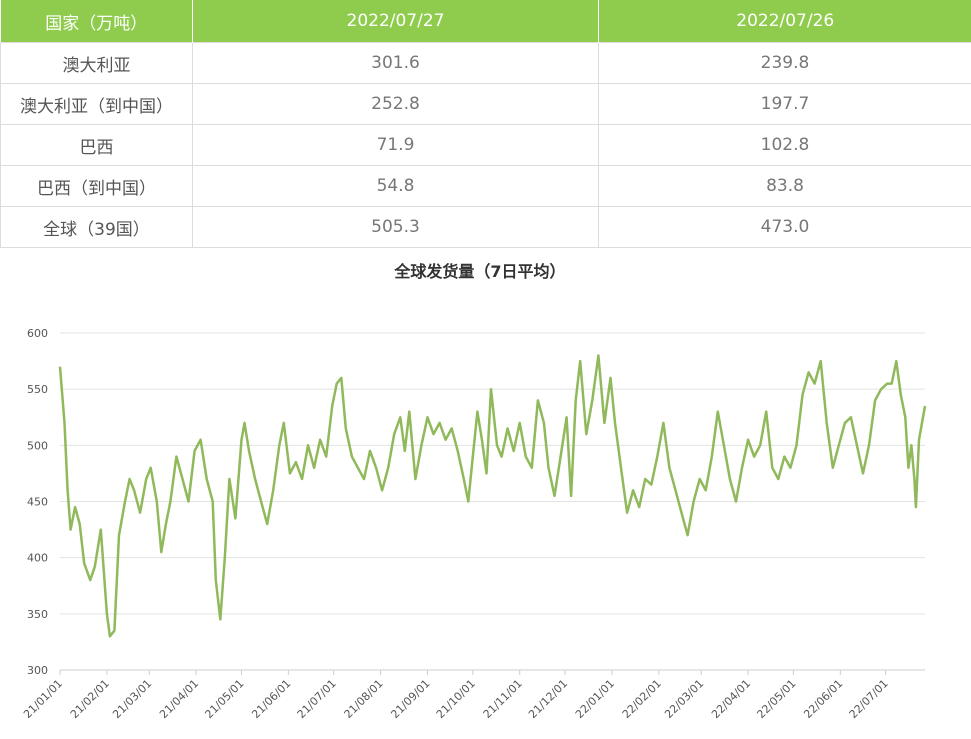 The height and width of the screenshot is (739, 971). I want to click on table-row: 澳大利亚（到中国） 252.8 197.7, so click(485, 104).